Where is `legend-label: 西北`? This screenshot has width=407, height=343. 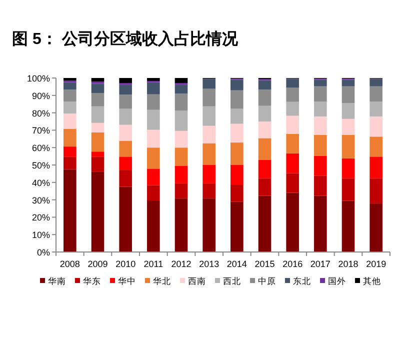 legend-label: 西北 is located at coordinates (232, 281).